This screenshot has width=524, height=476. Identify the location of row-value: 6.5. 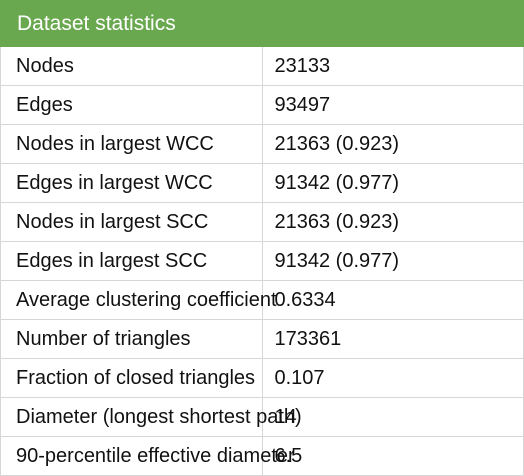
(392, 456).